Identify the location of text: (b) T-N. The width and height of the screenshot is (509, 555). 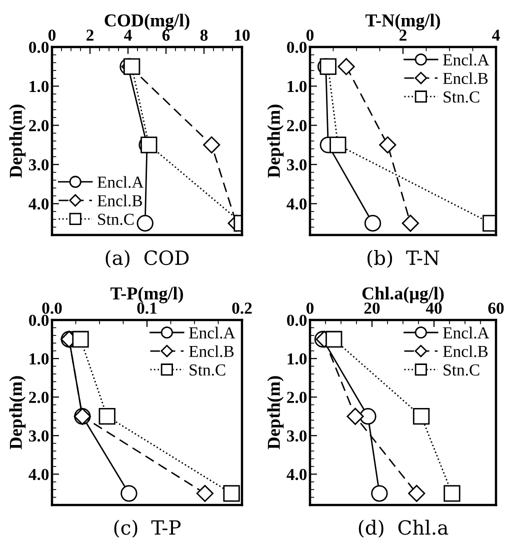
(404, 259).